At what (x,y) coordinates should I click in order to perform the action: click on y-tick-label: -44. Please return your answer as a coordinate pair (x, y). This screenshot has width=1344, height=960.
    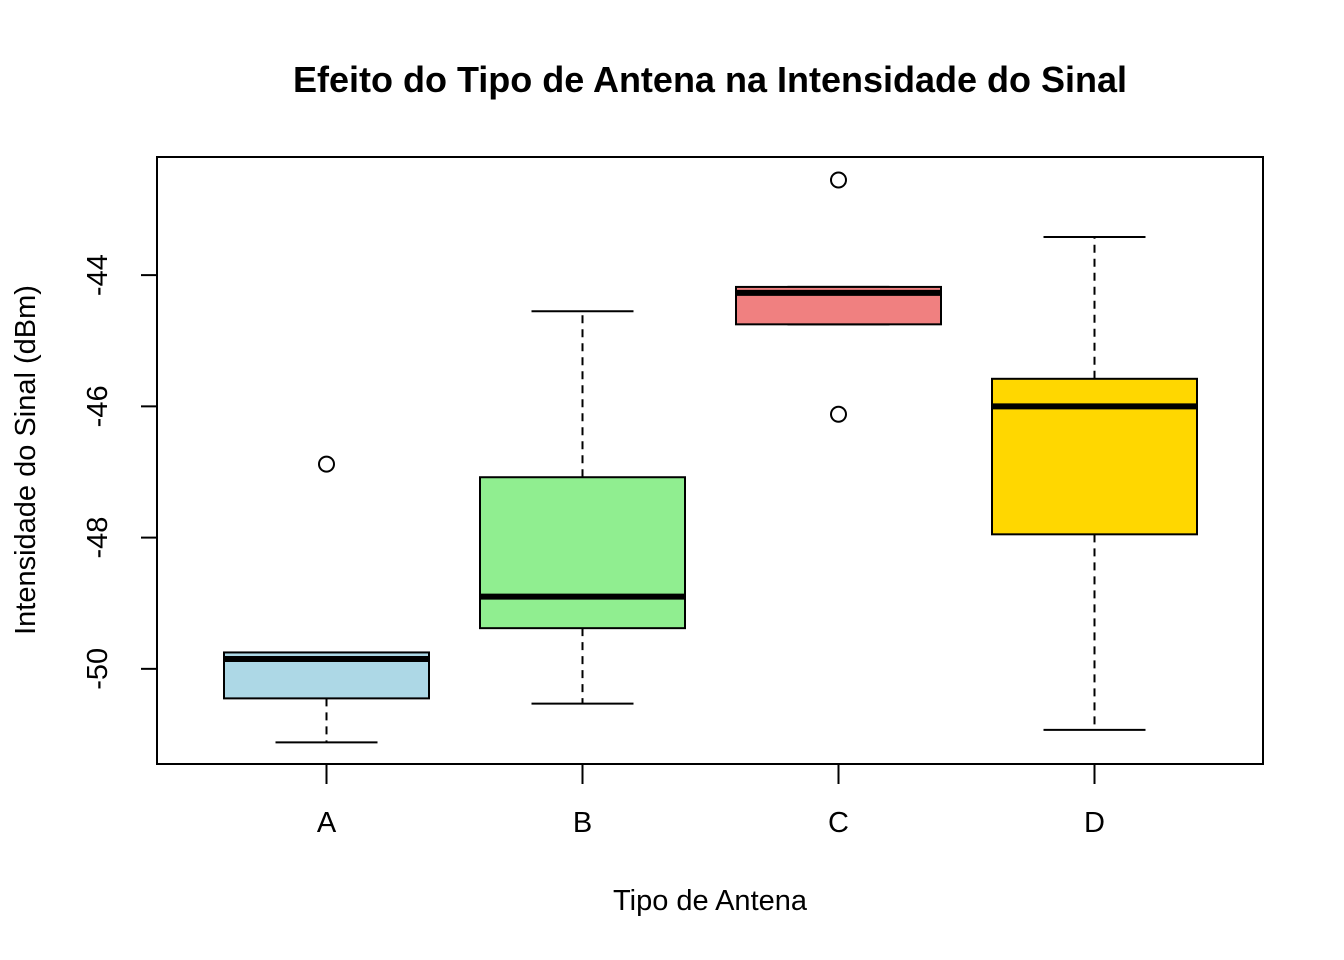
    Looking at the image, I should click on (98, 275).